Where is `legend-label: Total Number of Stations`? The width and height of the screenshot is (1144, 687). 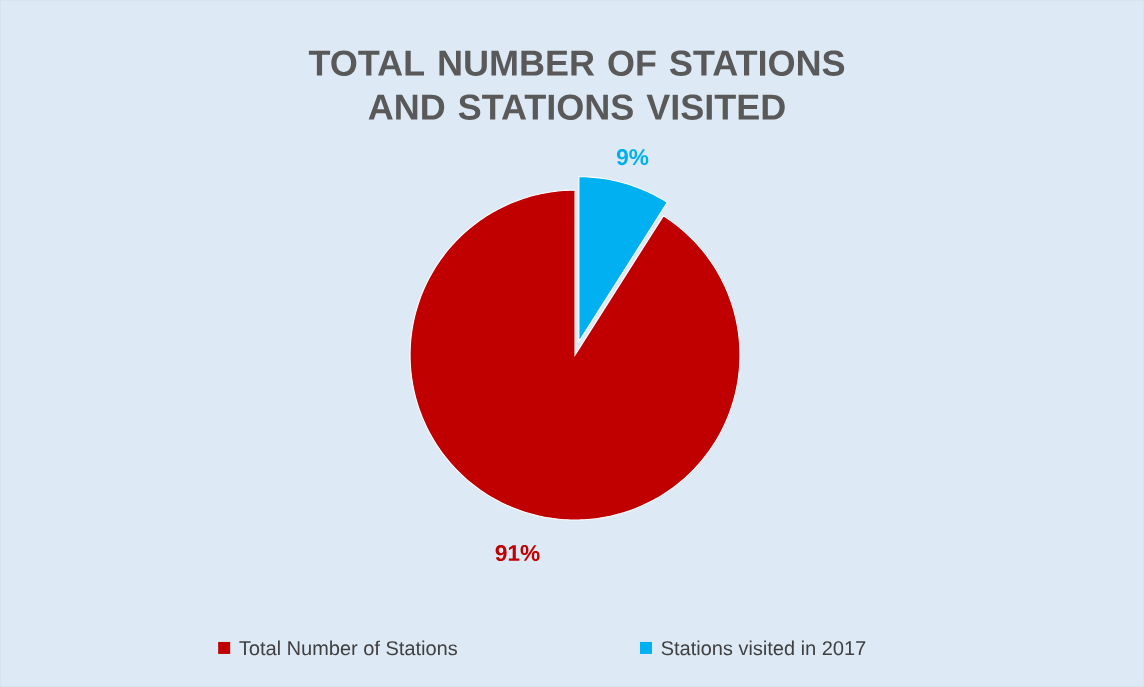
legend-label: Total Number of Stations is located at coordinates (348, 648).